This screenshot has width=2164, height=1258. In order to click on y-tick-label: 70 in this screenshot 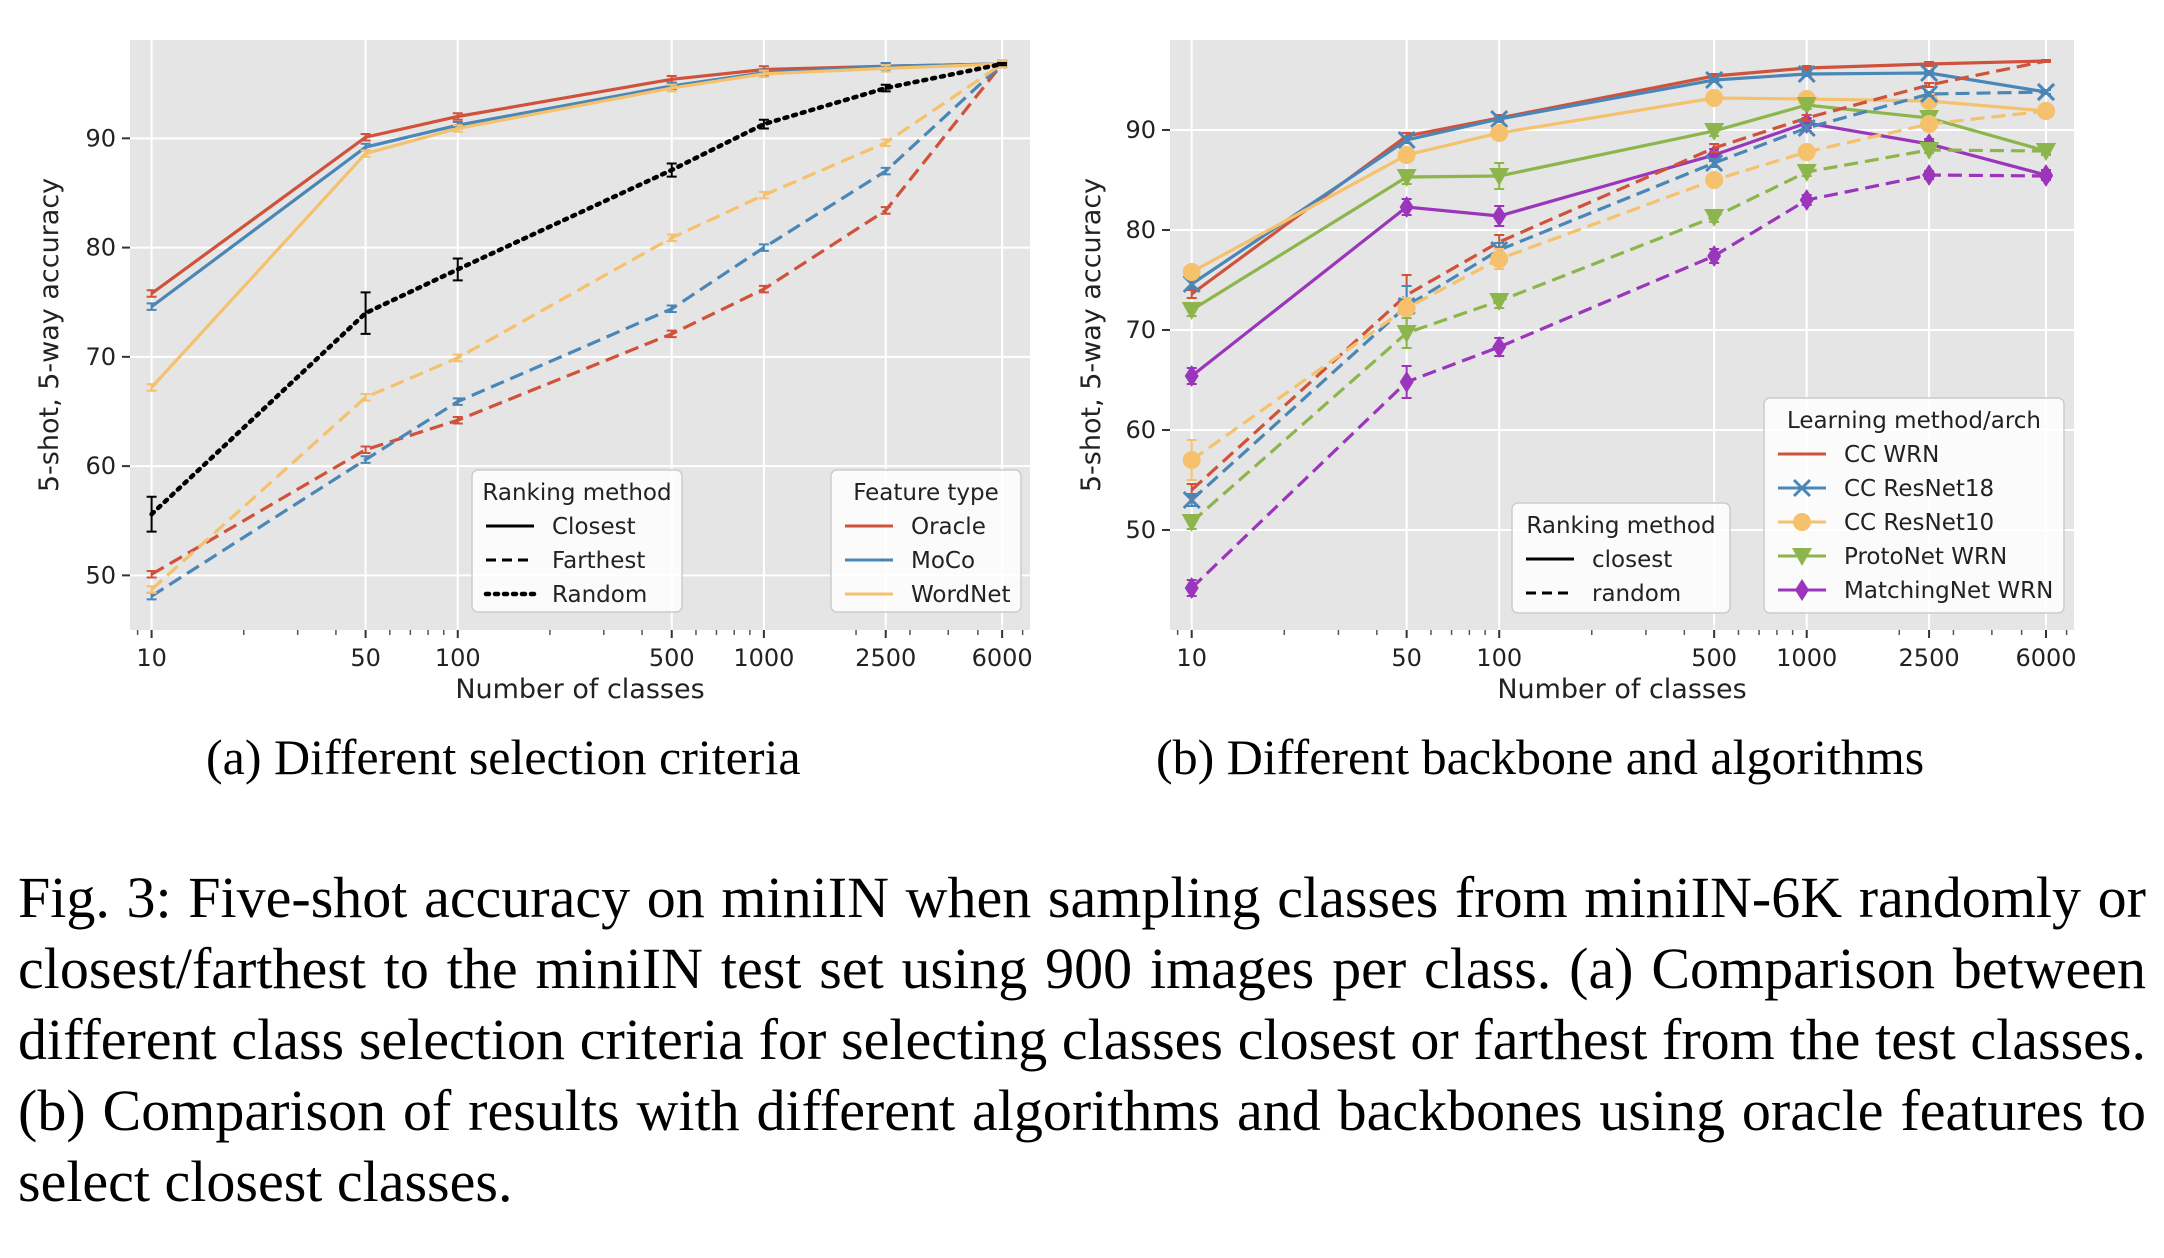, I will do `click(100, 357)`.